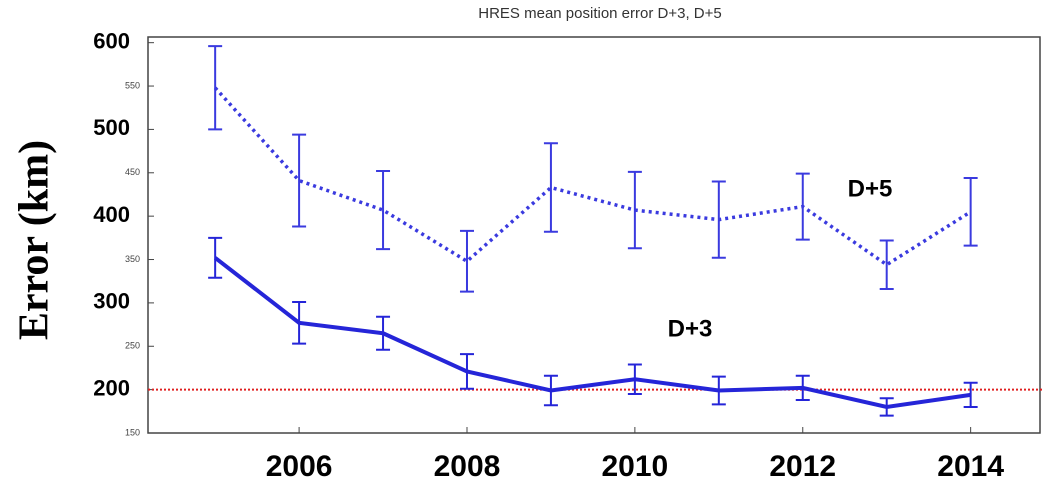  I want to click on series-annotation: D+5, so click(870, 188).